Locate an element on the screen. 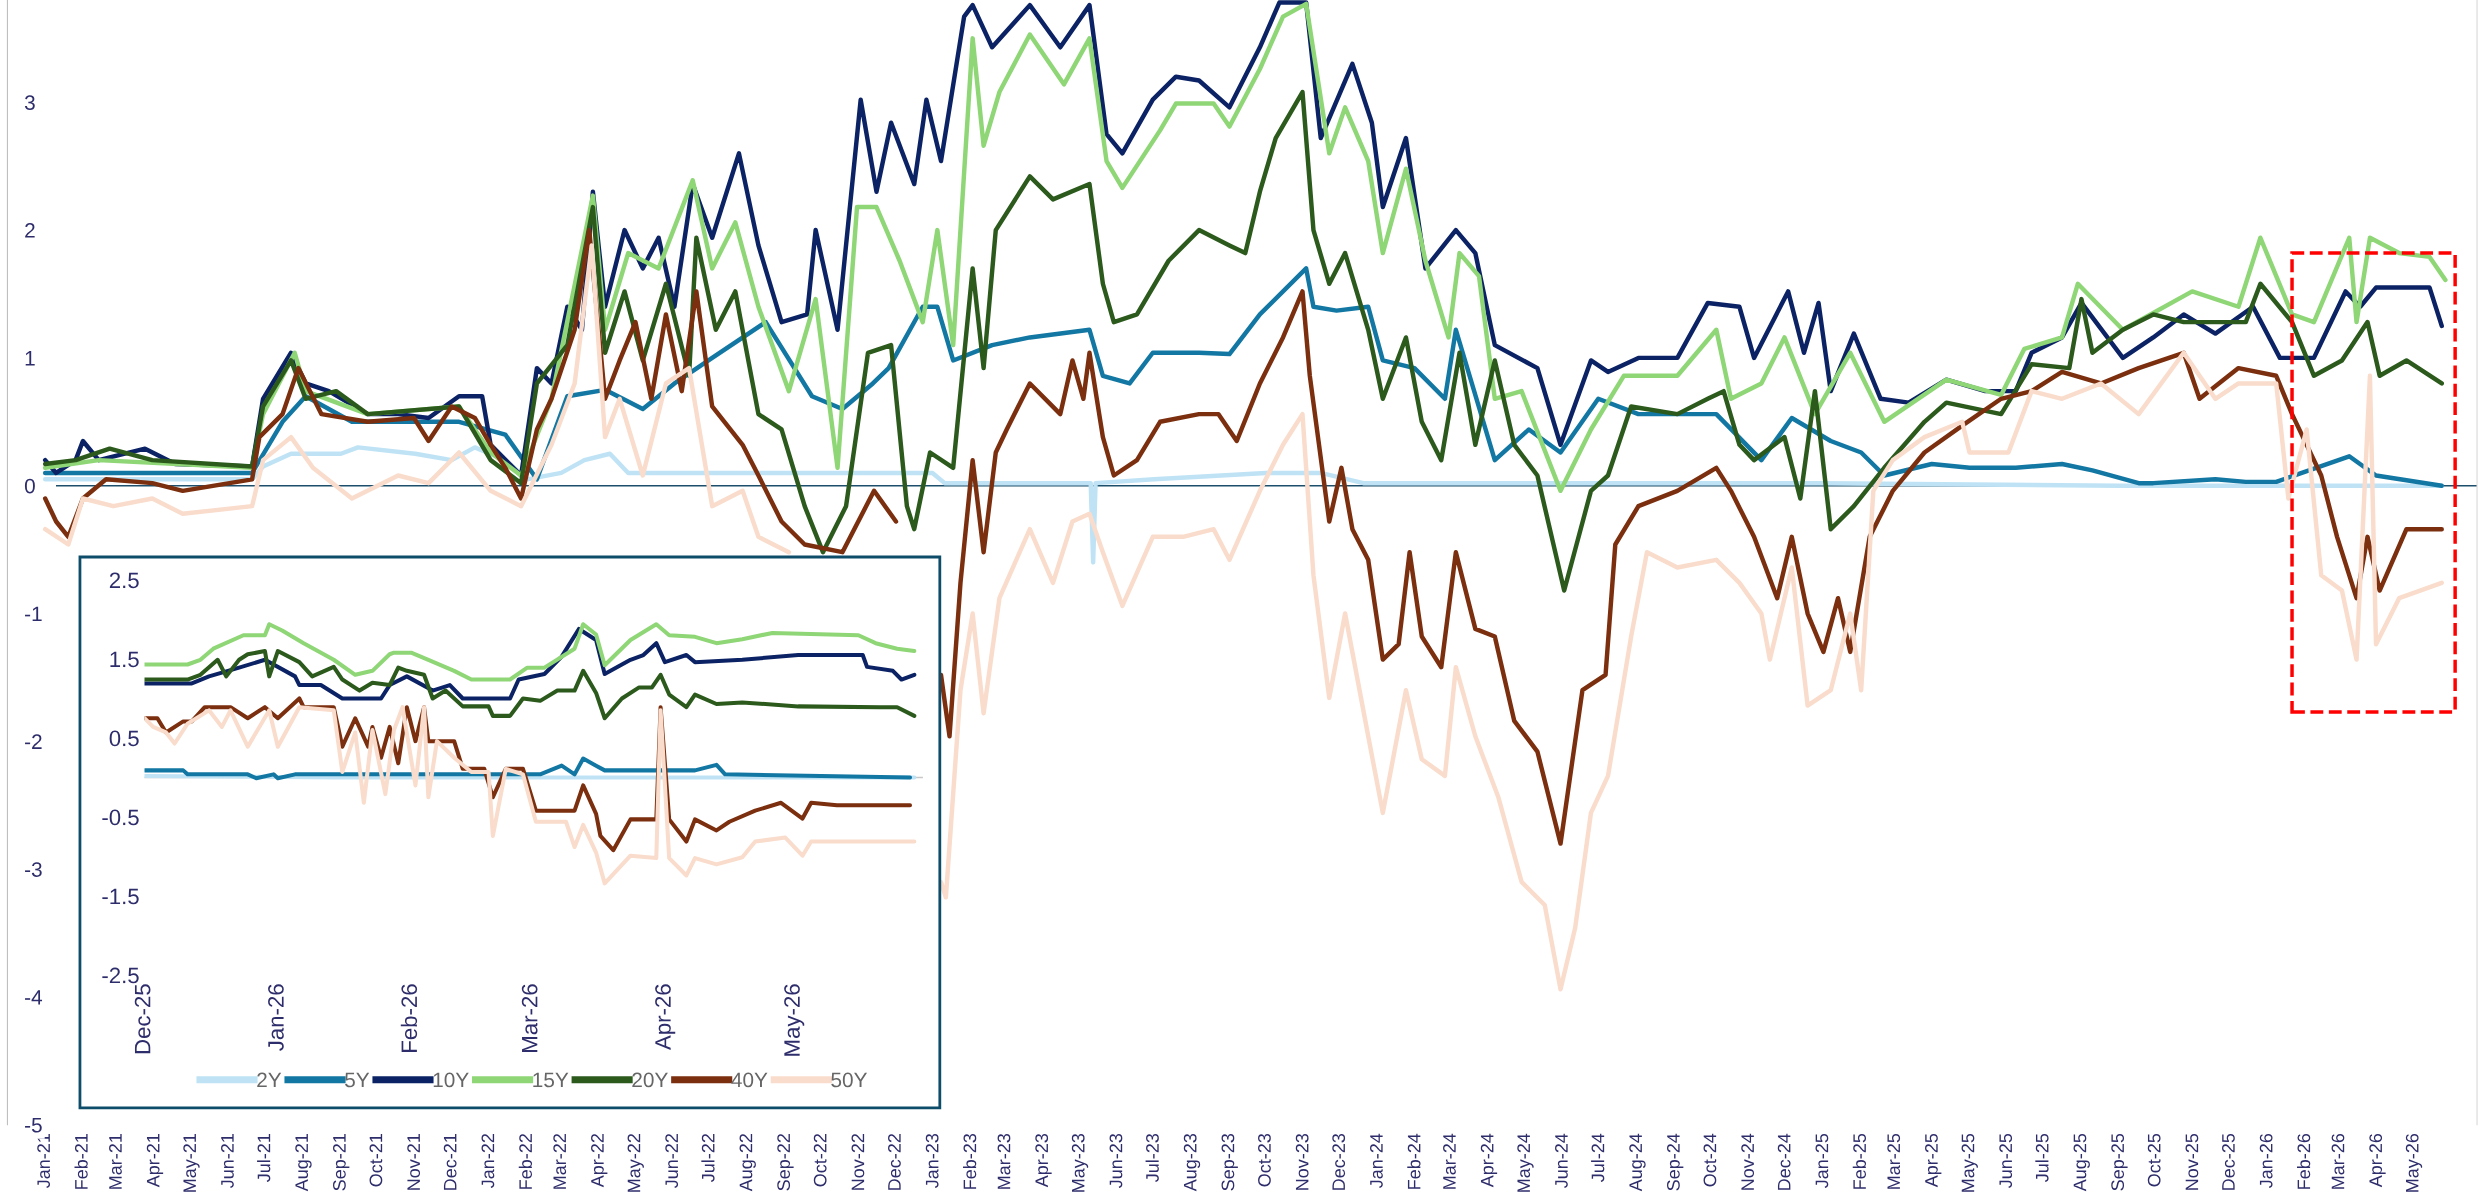 This screenshot has width=2483, height=1203. x-tick-label: Jan-21 is located at coordinates (44, 1161).